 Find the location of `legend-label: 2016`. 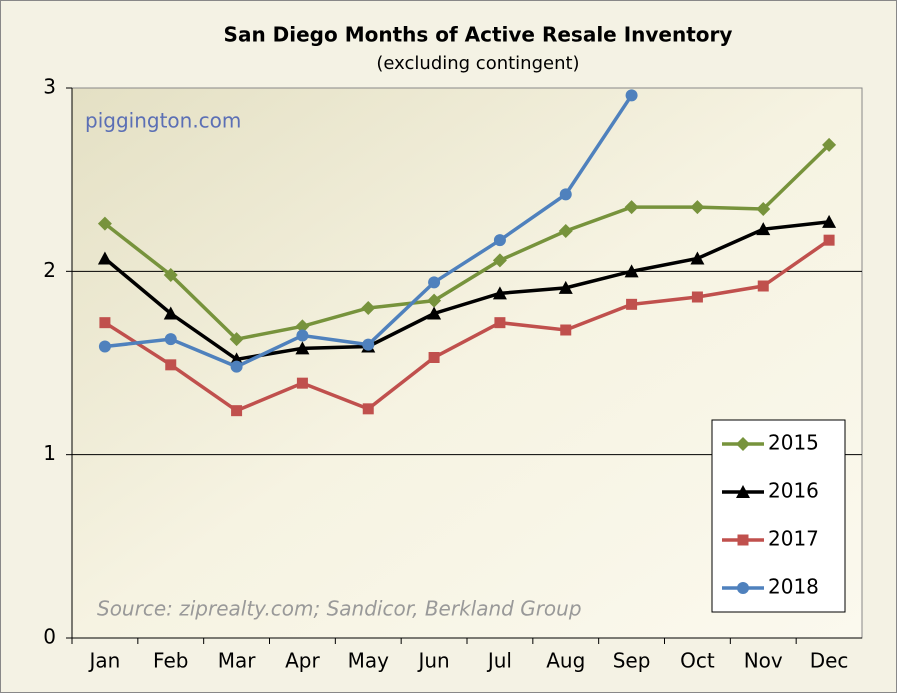

legend-label: 2016 is located at coordinates (793, 491).